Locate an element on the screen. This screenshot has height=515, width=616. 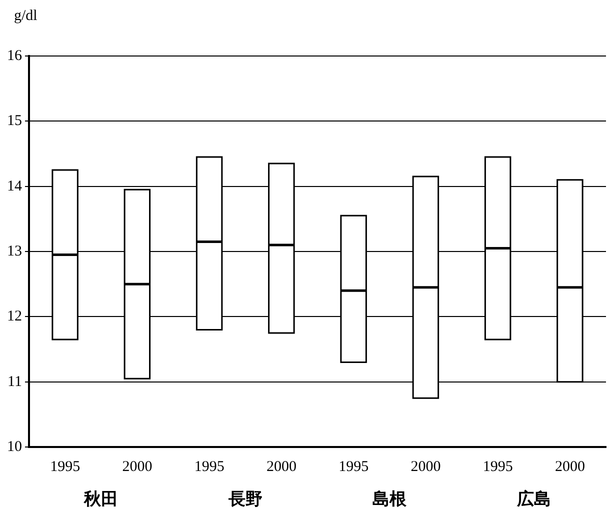
y-tick-label: 13 is located at coordinates (14, 251).